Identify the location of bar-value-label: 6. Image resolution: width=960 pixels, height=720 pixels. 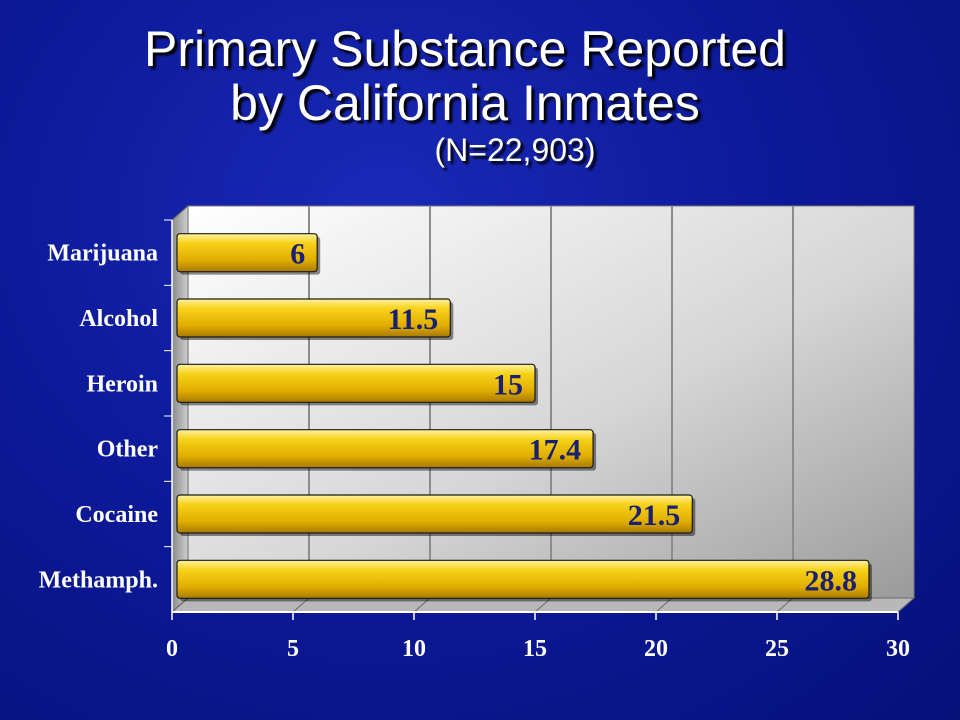
(297, 254).